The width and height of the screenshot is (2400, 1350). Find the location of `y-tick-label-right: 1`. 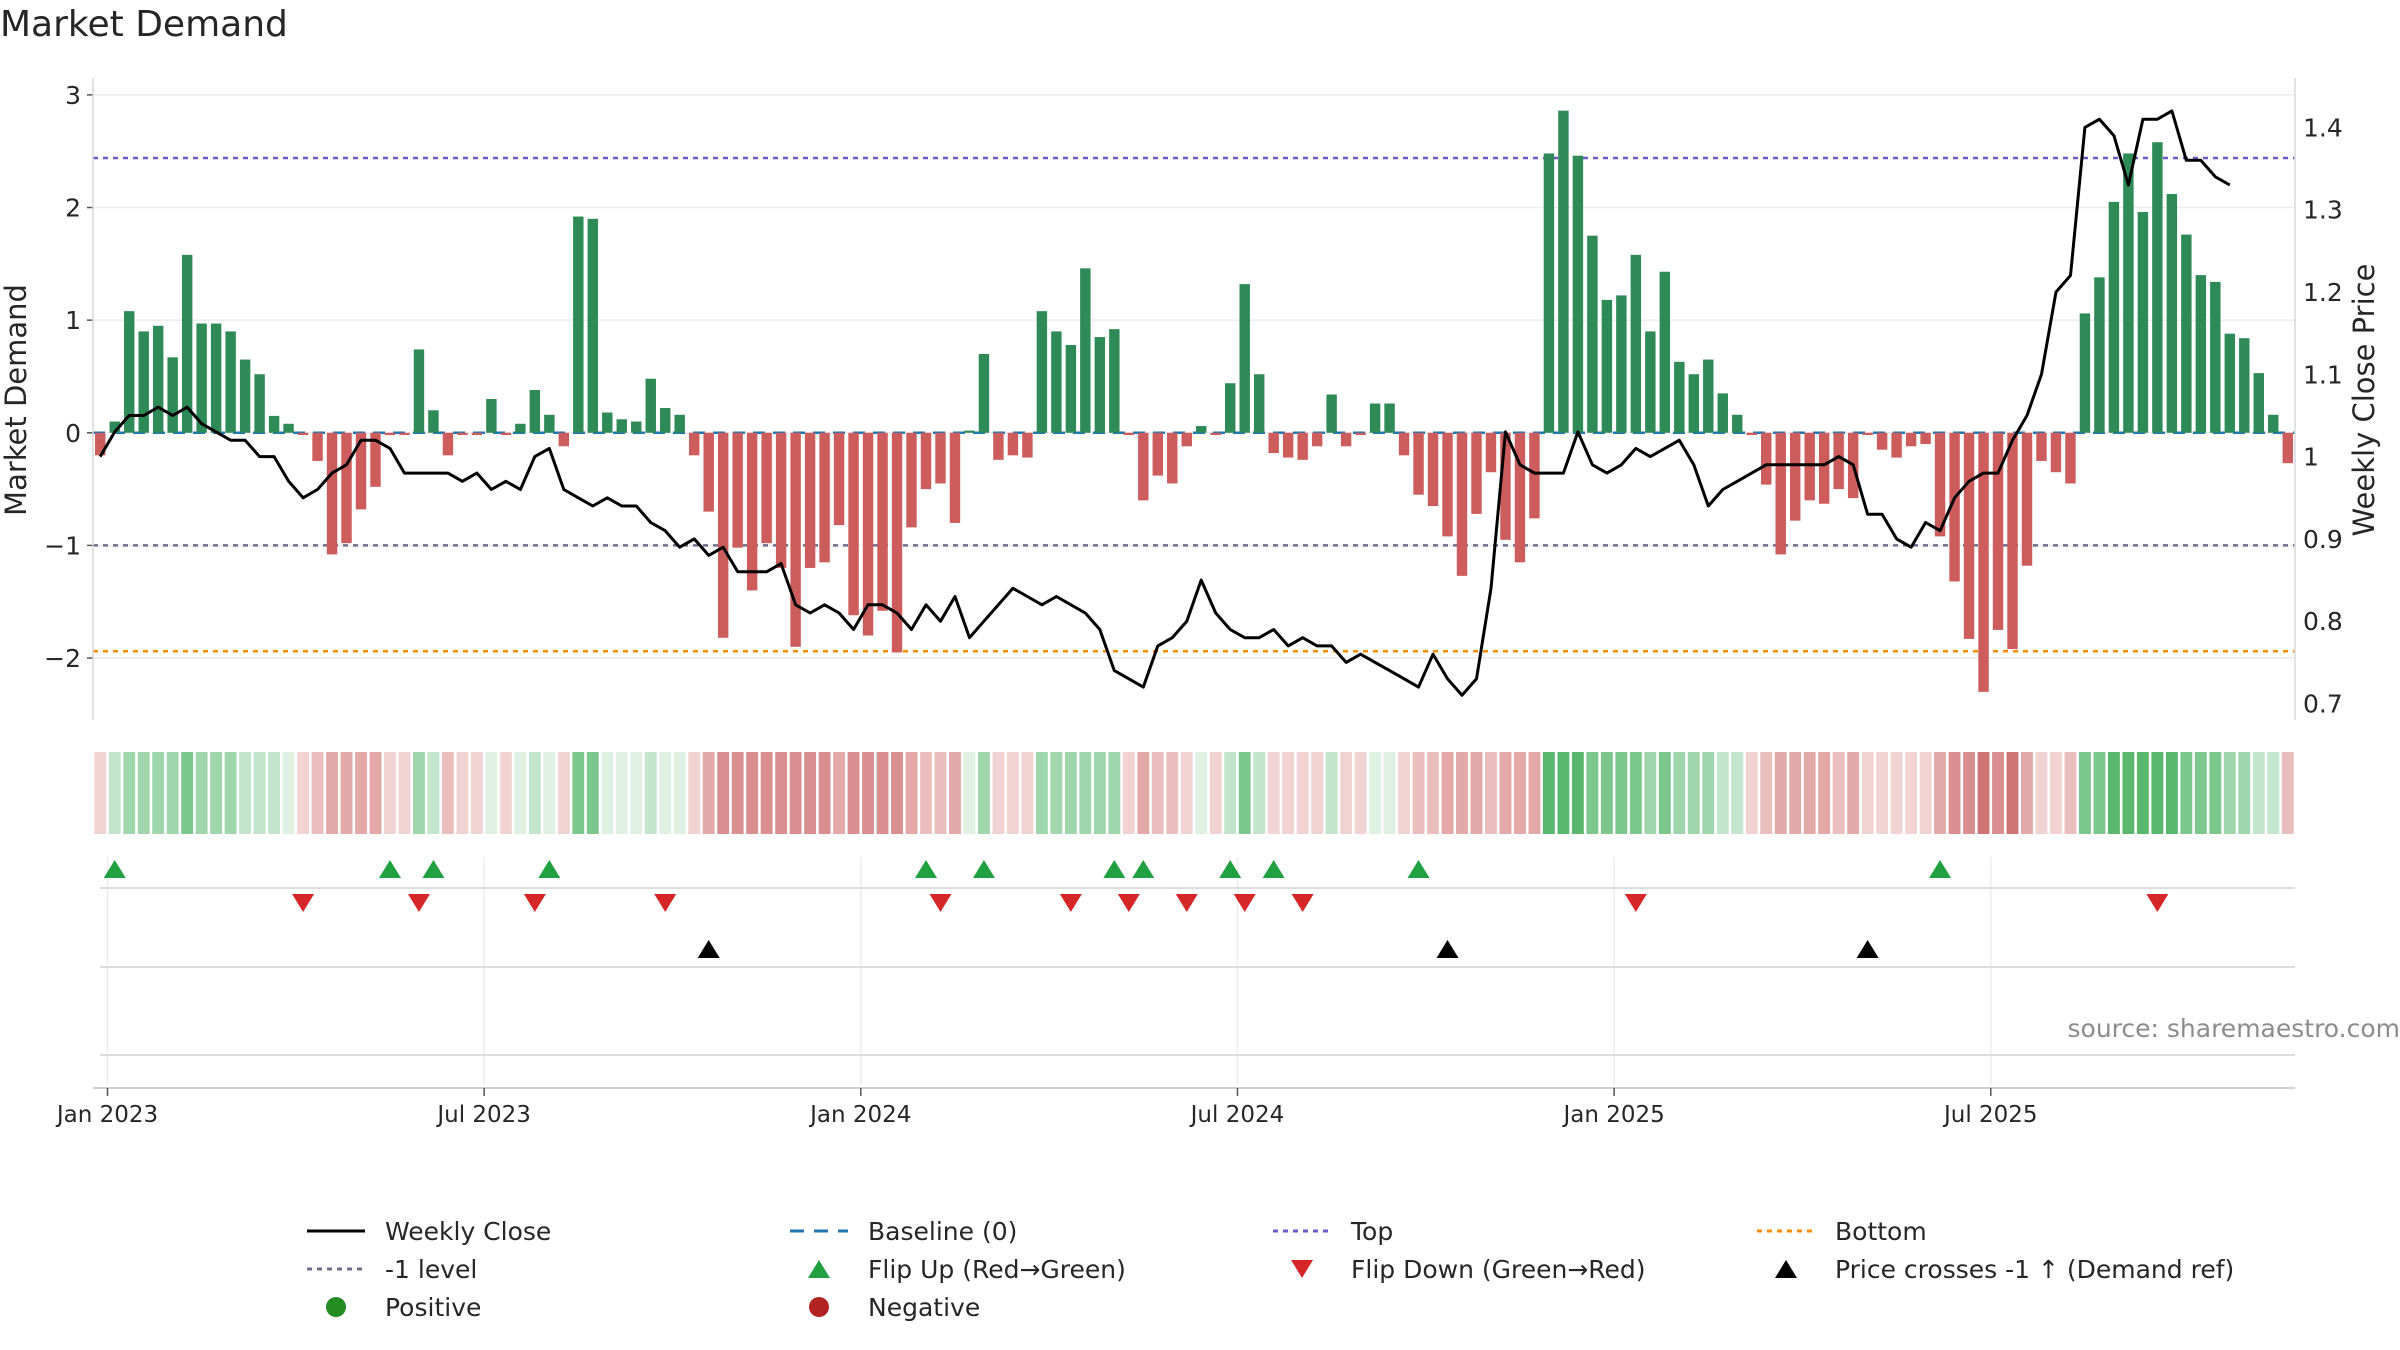

y-tick-label-right: 1 is located at coordinates (2311, 457).